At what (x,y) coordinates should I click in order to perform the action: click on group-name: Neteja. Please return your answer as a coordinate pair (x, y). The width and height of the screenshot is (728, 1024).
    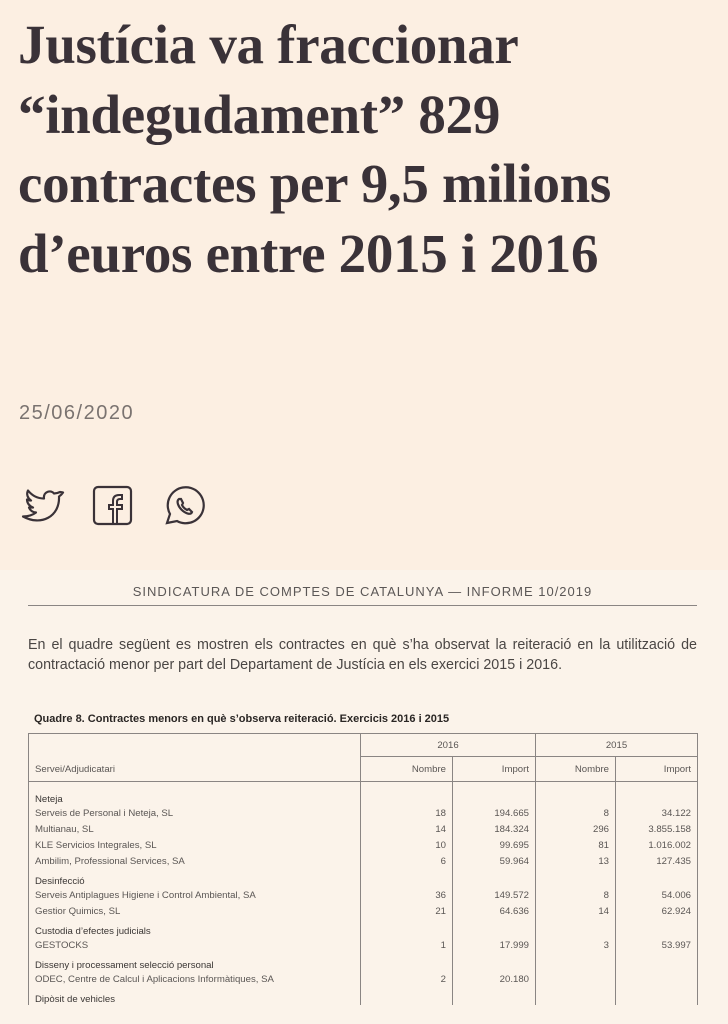
    Looking at the image, I should click on (194, 796).